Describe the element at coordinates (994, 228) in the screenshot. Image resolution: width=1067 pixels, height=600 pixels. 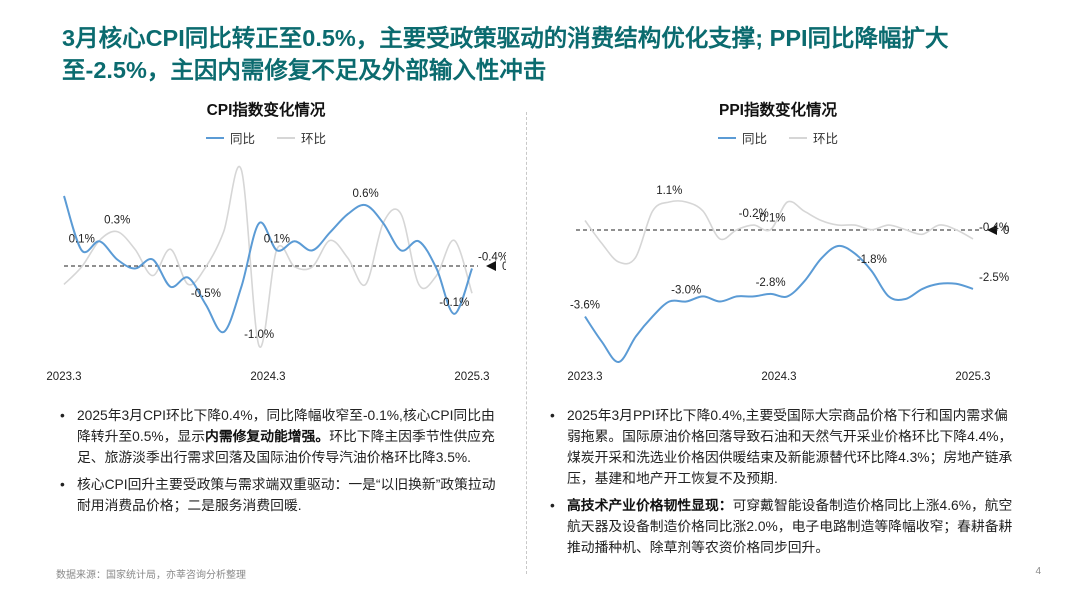
I see `ppi-mom-data-label: -0.4%` at that location.